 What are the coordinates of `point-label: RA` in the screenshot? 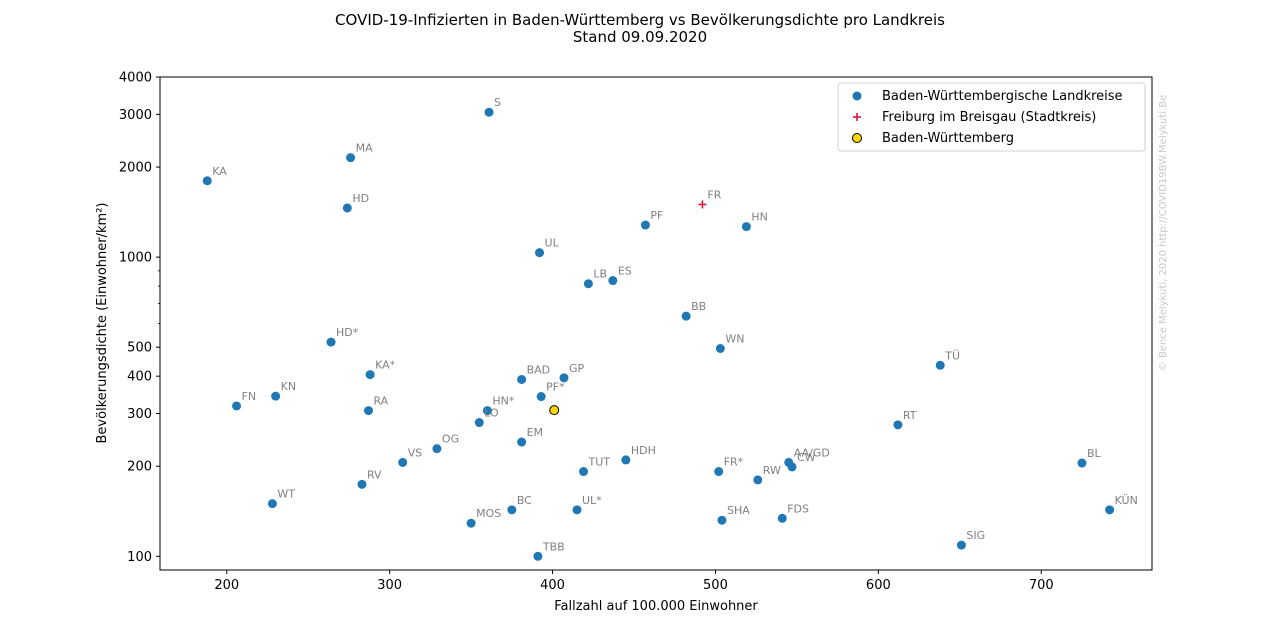 It's located at (380, 401).